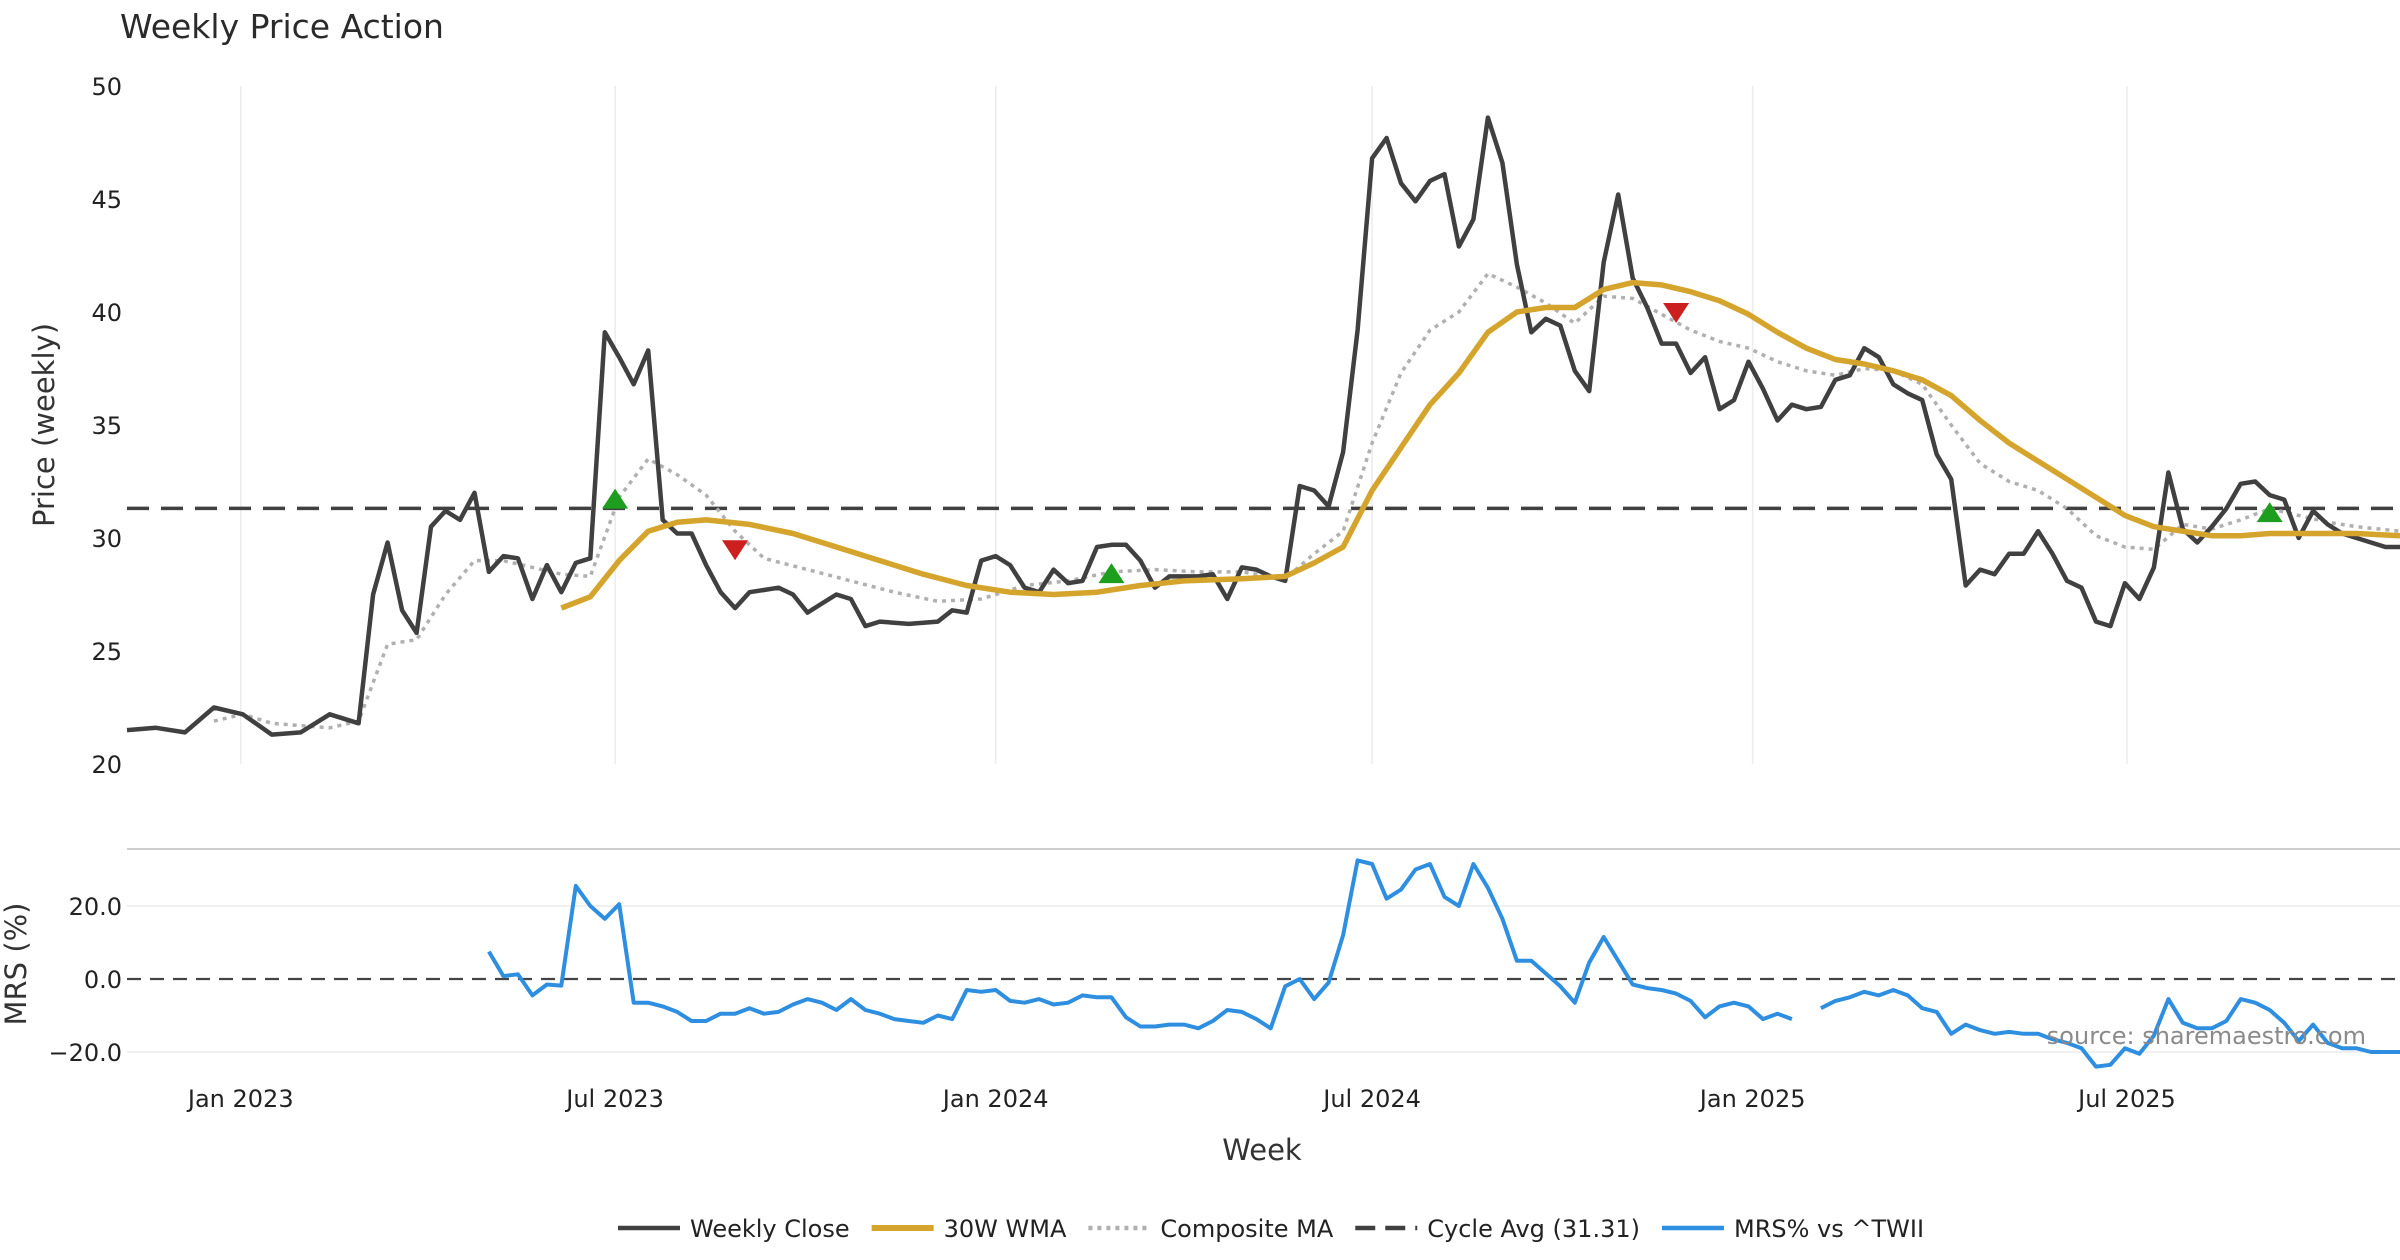 This screenshot has width=2400, height=1260. I want to click on legend-item-cycle: Cycle Avg (31.31), so click(1497, 1229).